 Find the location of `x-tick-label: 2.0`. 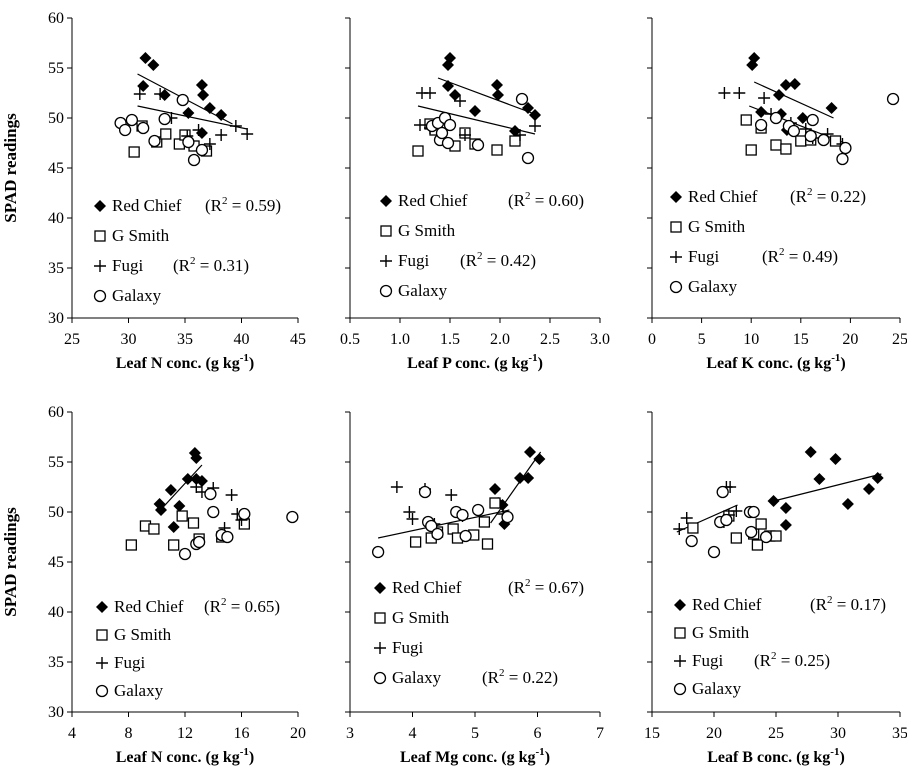

x-tick-label: 2.0 is located at coordinates (500, 339).